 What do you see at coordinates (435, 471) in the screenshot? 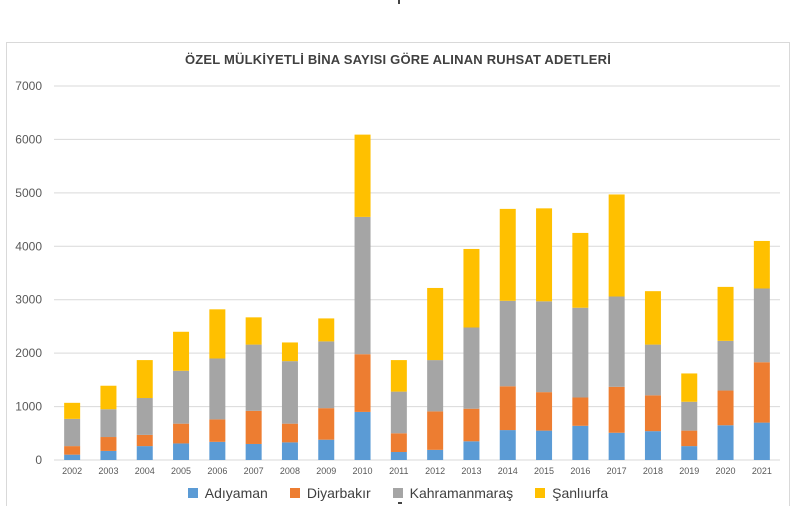
I see `x-tick-label: 2012` at bounding box center [435, 471].